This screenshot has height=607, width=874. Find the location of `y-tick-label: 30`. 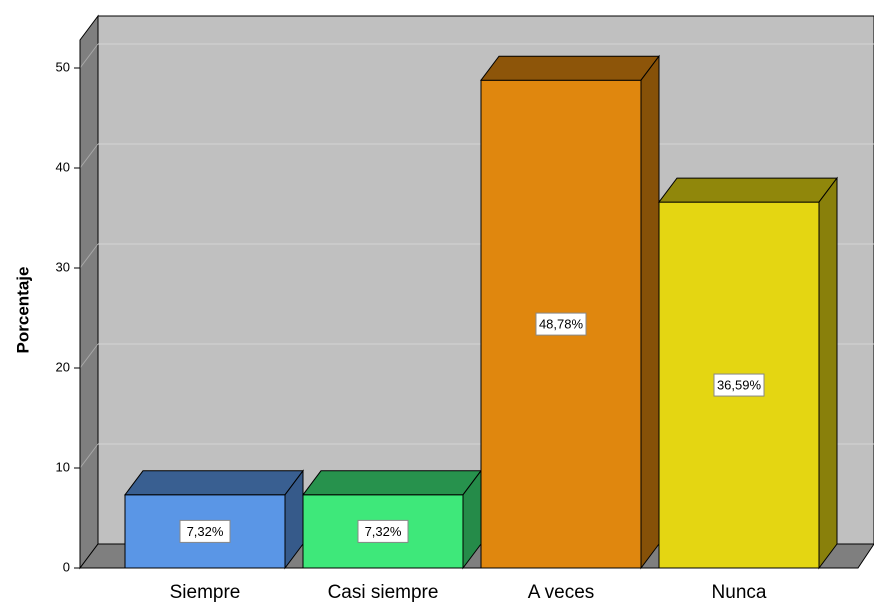

y-tick-label: 30 is located at coordinates (63, 266).